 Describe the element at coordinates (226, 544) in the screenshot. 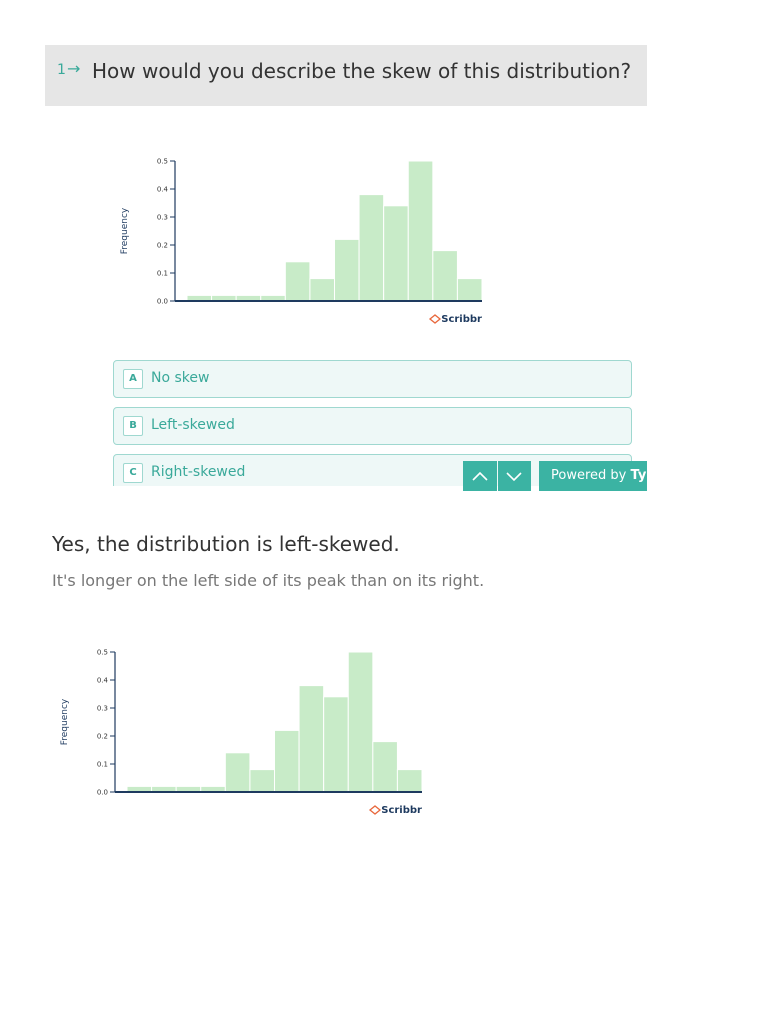

I see `answer-title: Yes, the distribution is left-skewed.` at that location.